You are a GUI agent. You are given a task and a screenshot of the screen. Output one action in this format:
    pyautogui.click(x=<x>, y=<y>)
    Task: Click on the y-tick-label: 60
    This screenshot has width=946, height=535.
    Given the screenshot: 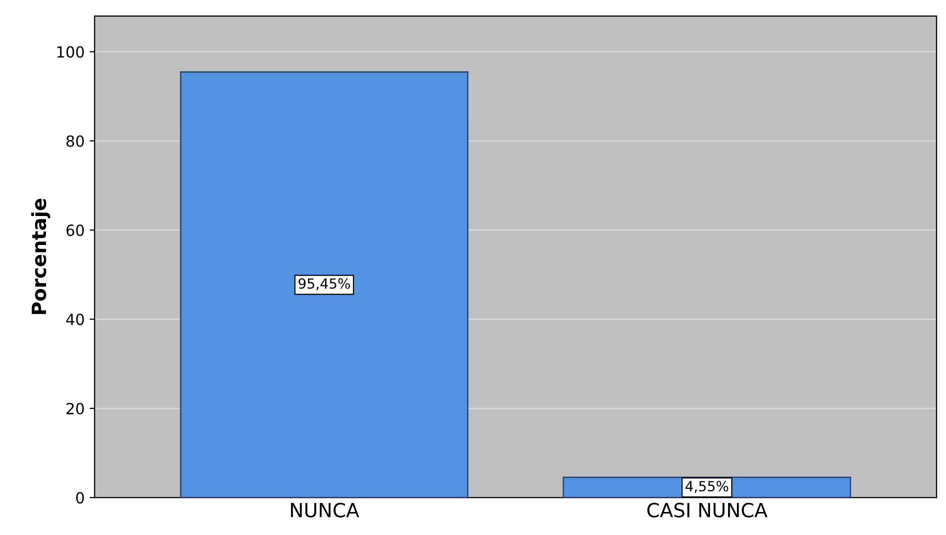 What is the action you would take?
    pyautogui.click(x=75, y=230)
    